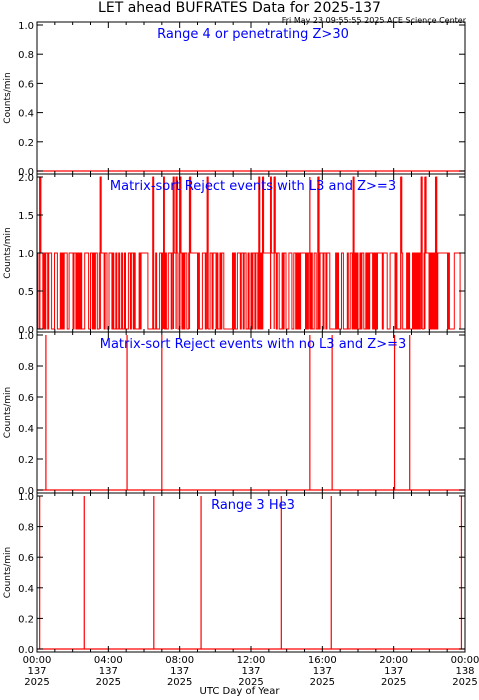  I want to click on x-tick-label-doy: 138, so click(464, 671).